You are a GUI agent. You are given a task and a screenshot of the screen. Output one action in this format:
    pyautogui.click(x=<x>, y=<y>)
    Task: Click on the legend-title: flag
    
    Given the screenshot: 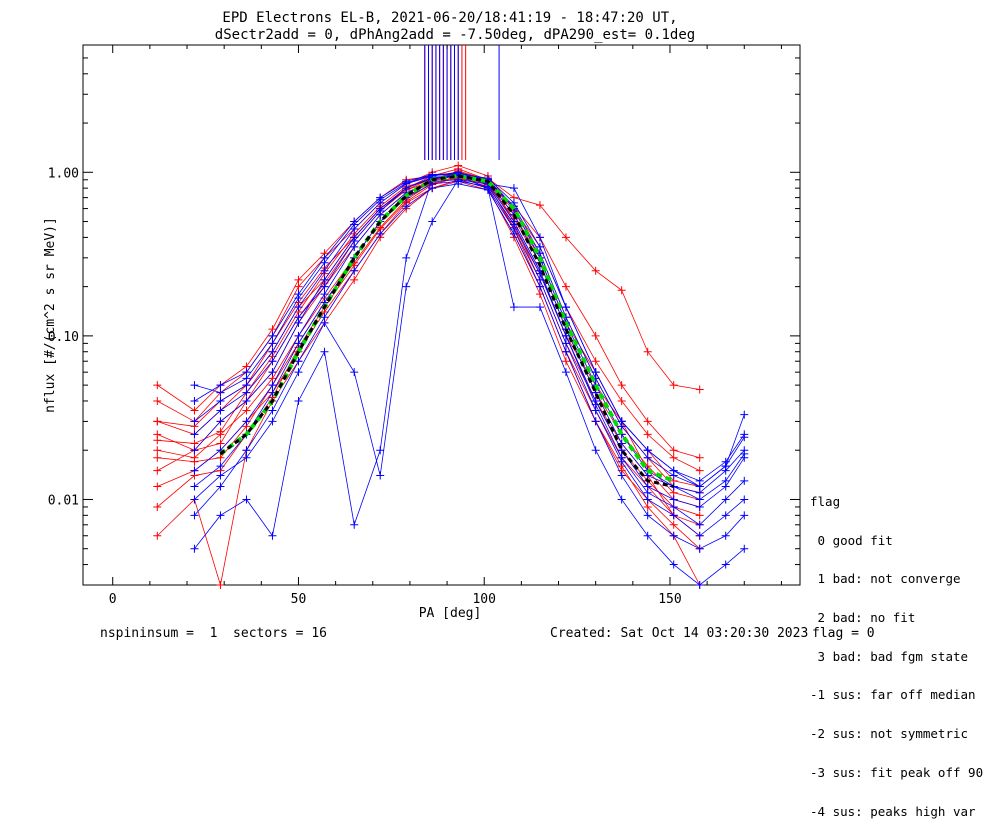 What is the action you would take?
    pyautogui.click(x=825, y=501)
    